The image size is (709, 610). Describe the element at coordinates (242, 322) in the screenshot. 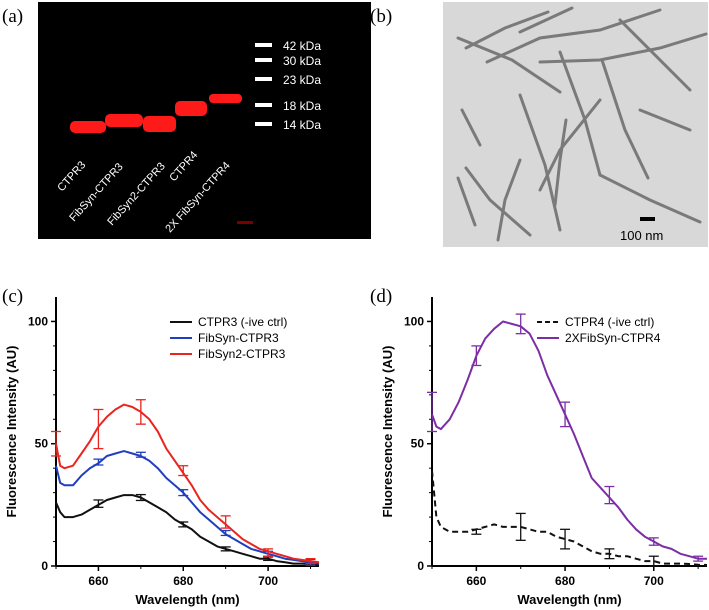

I see `legend-label: CTPR3 (-ive ctrl)` at that location.